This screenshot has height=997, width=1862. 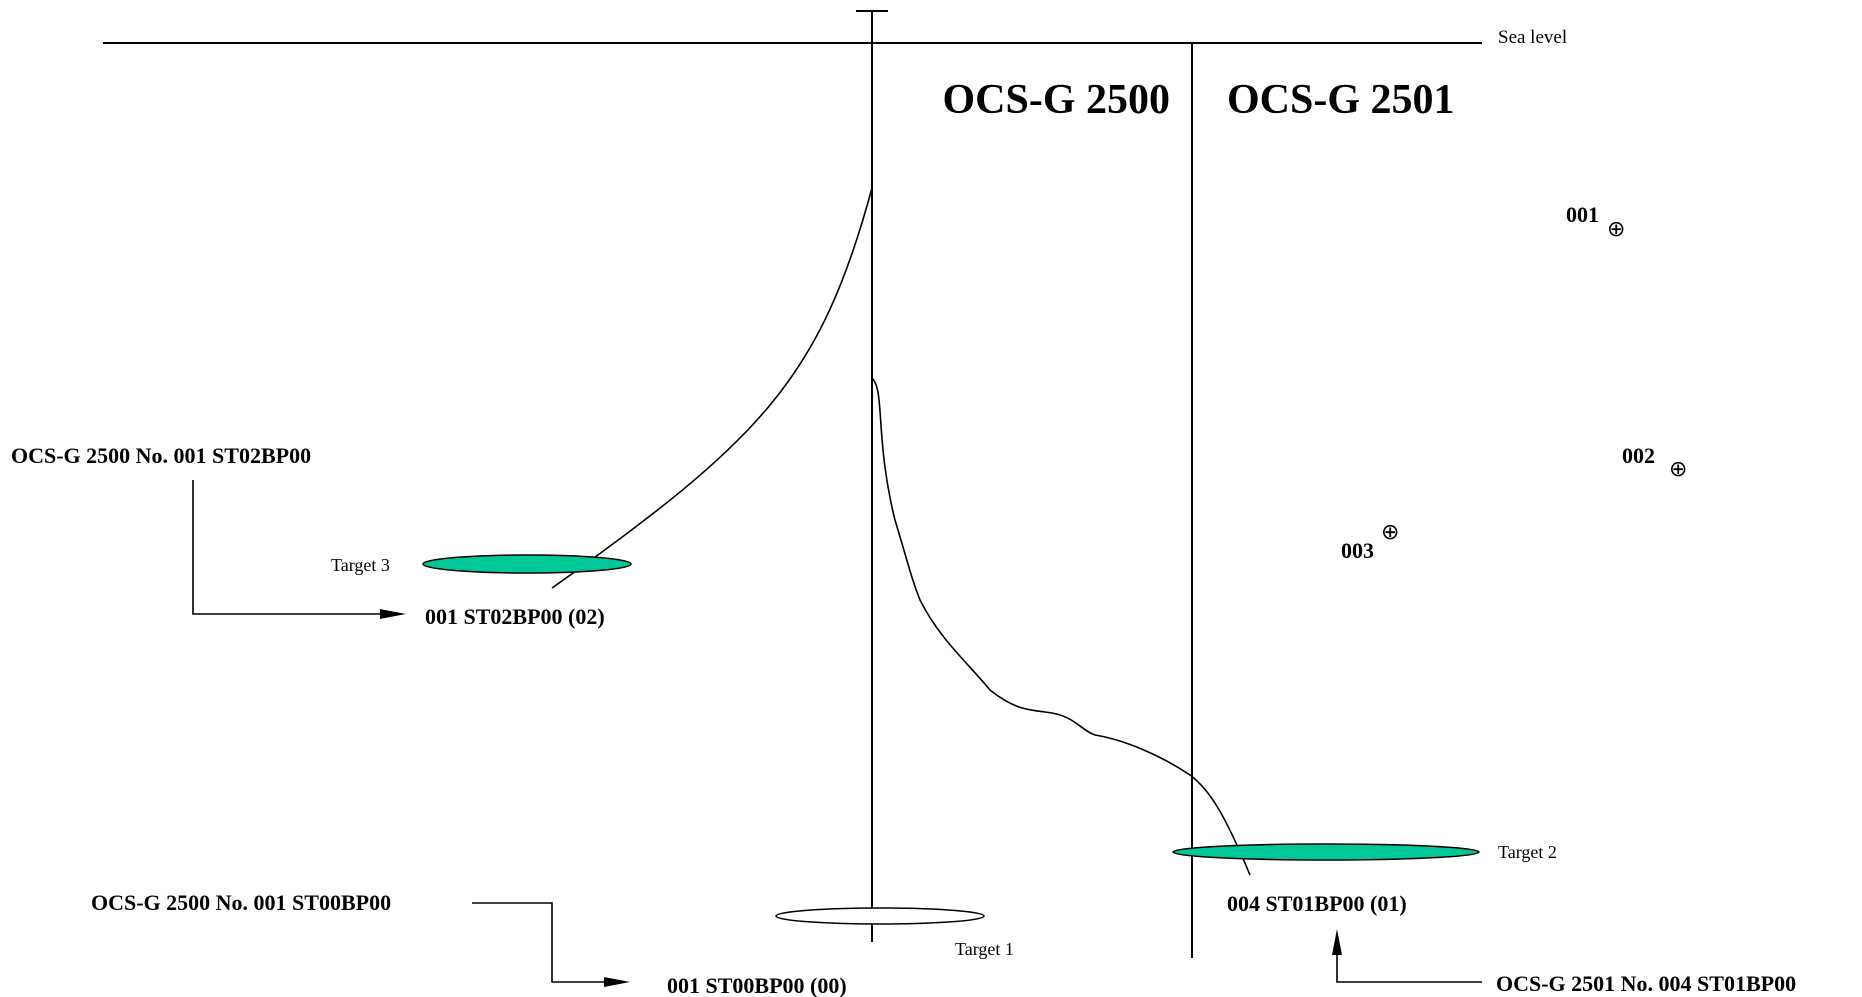 What do you see at coordinates (1616, 229) in the screenshot?
I see `well-001-marker-icon: ⊕` at bounding box center [1616, 229].